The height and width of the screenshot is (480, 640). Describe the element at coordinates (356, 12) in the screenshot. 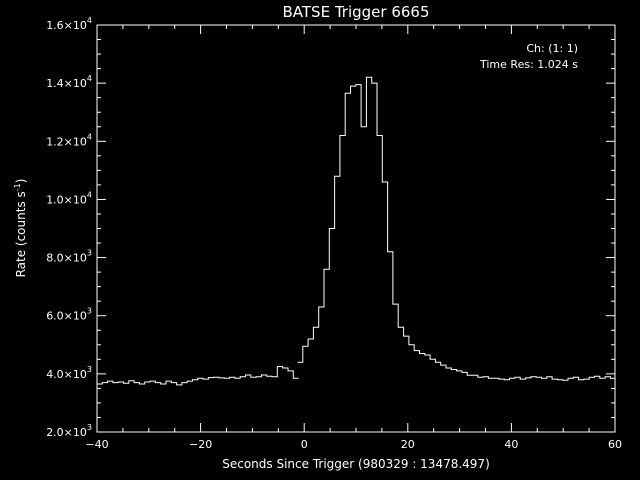

I see `chart-title: BATSE Trigger 6665` at that location.